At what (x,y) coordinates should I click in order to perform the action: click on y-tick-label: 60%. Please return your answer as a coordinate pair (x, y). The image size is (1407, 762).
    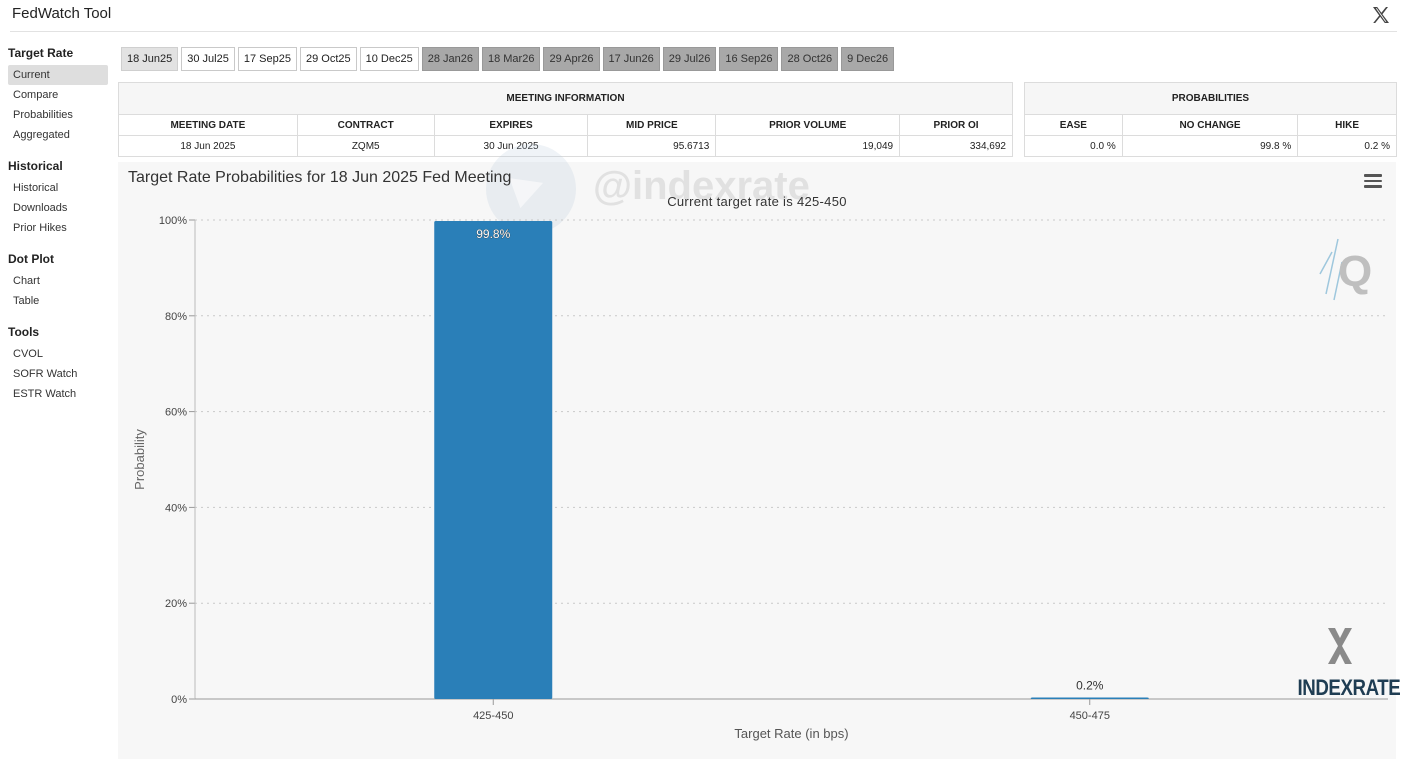
    Looking at the image, I should click on (176, 413).